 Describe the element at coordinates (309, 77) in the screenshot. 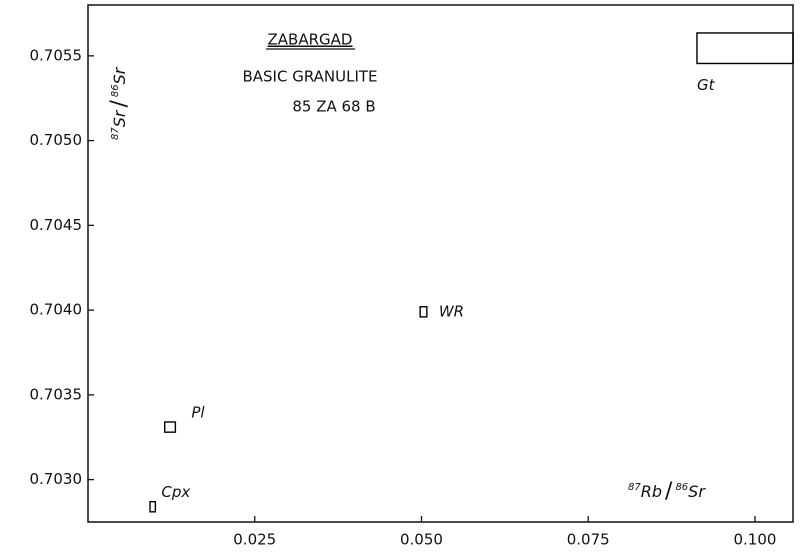

I see `chart-subtitle: BASIC GRANULITE` at that location.